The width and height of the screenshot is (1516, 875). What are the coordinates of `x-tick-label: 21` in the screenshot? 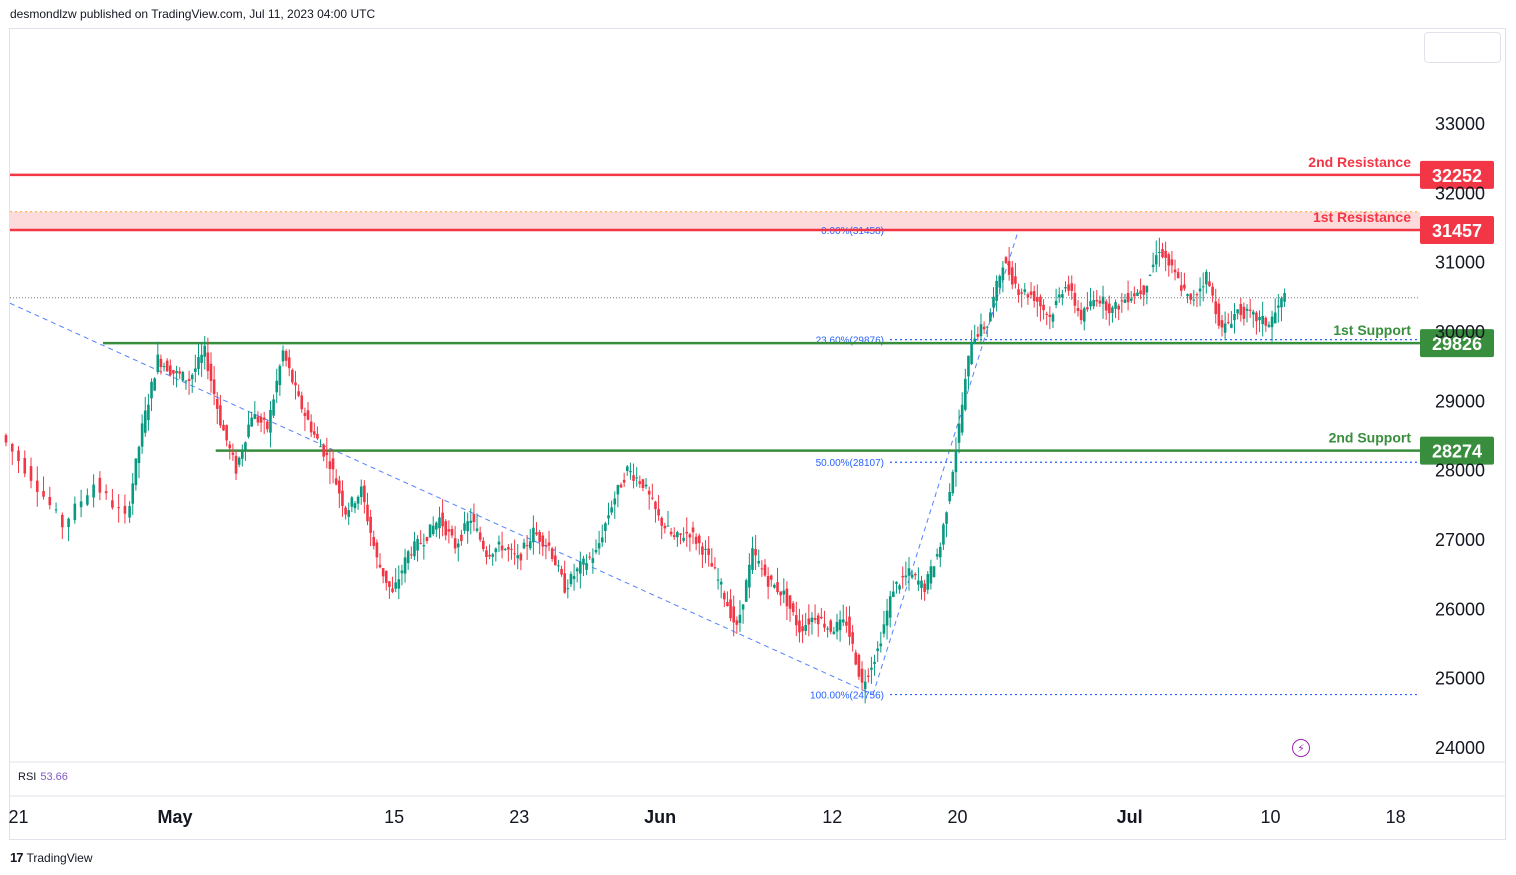 It's located at (18, 817).